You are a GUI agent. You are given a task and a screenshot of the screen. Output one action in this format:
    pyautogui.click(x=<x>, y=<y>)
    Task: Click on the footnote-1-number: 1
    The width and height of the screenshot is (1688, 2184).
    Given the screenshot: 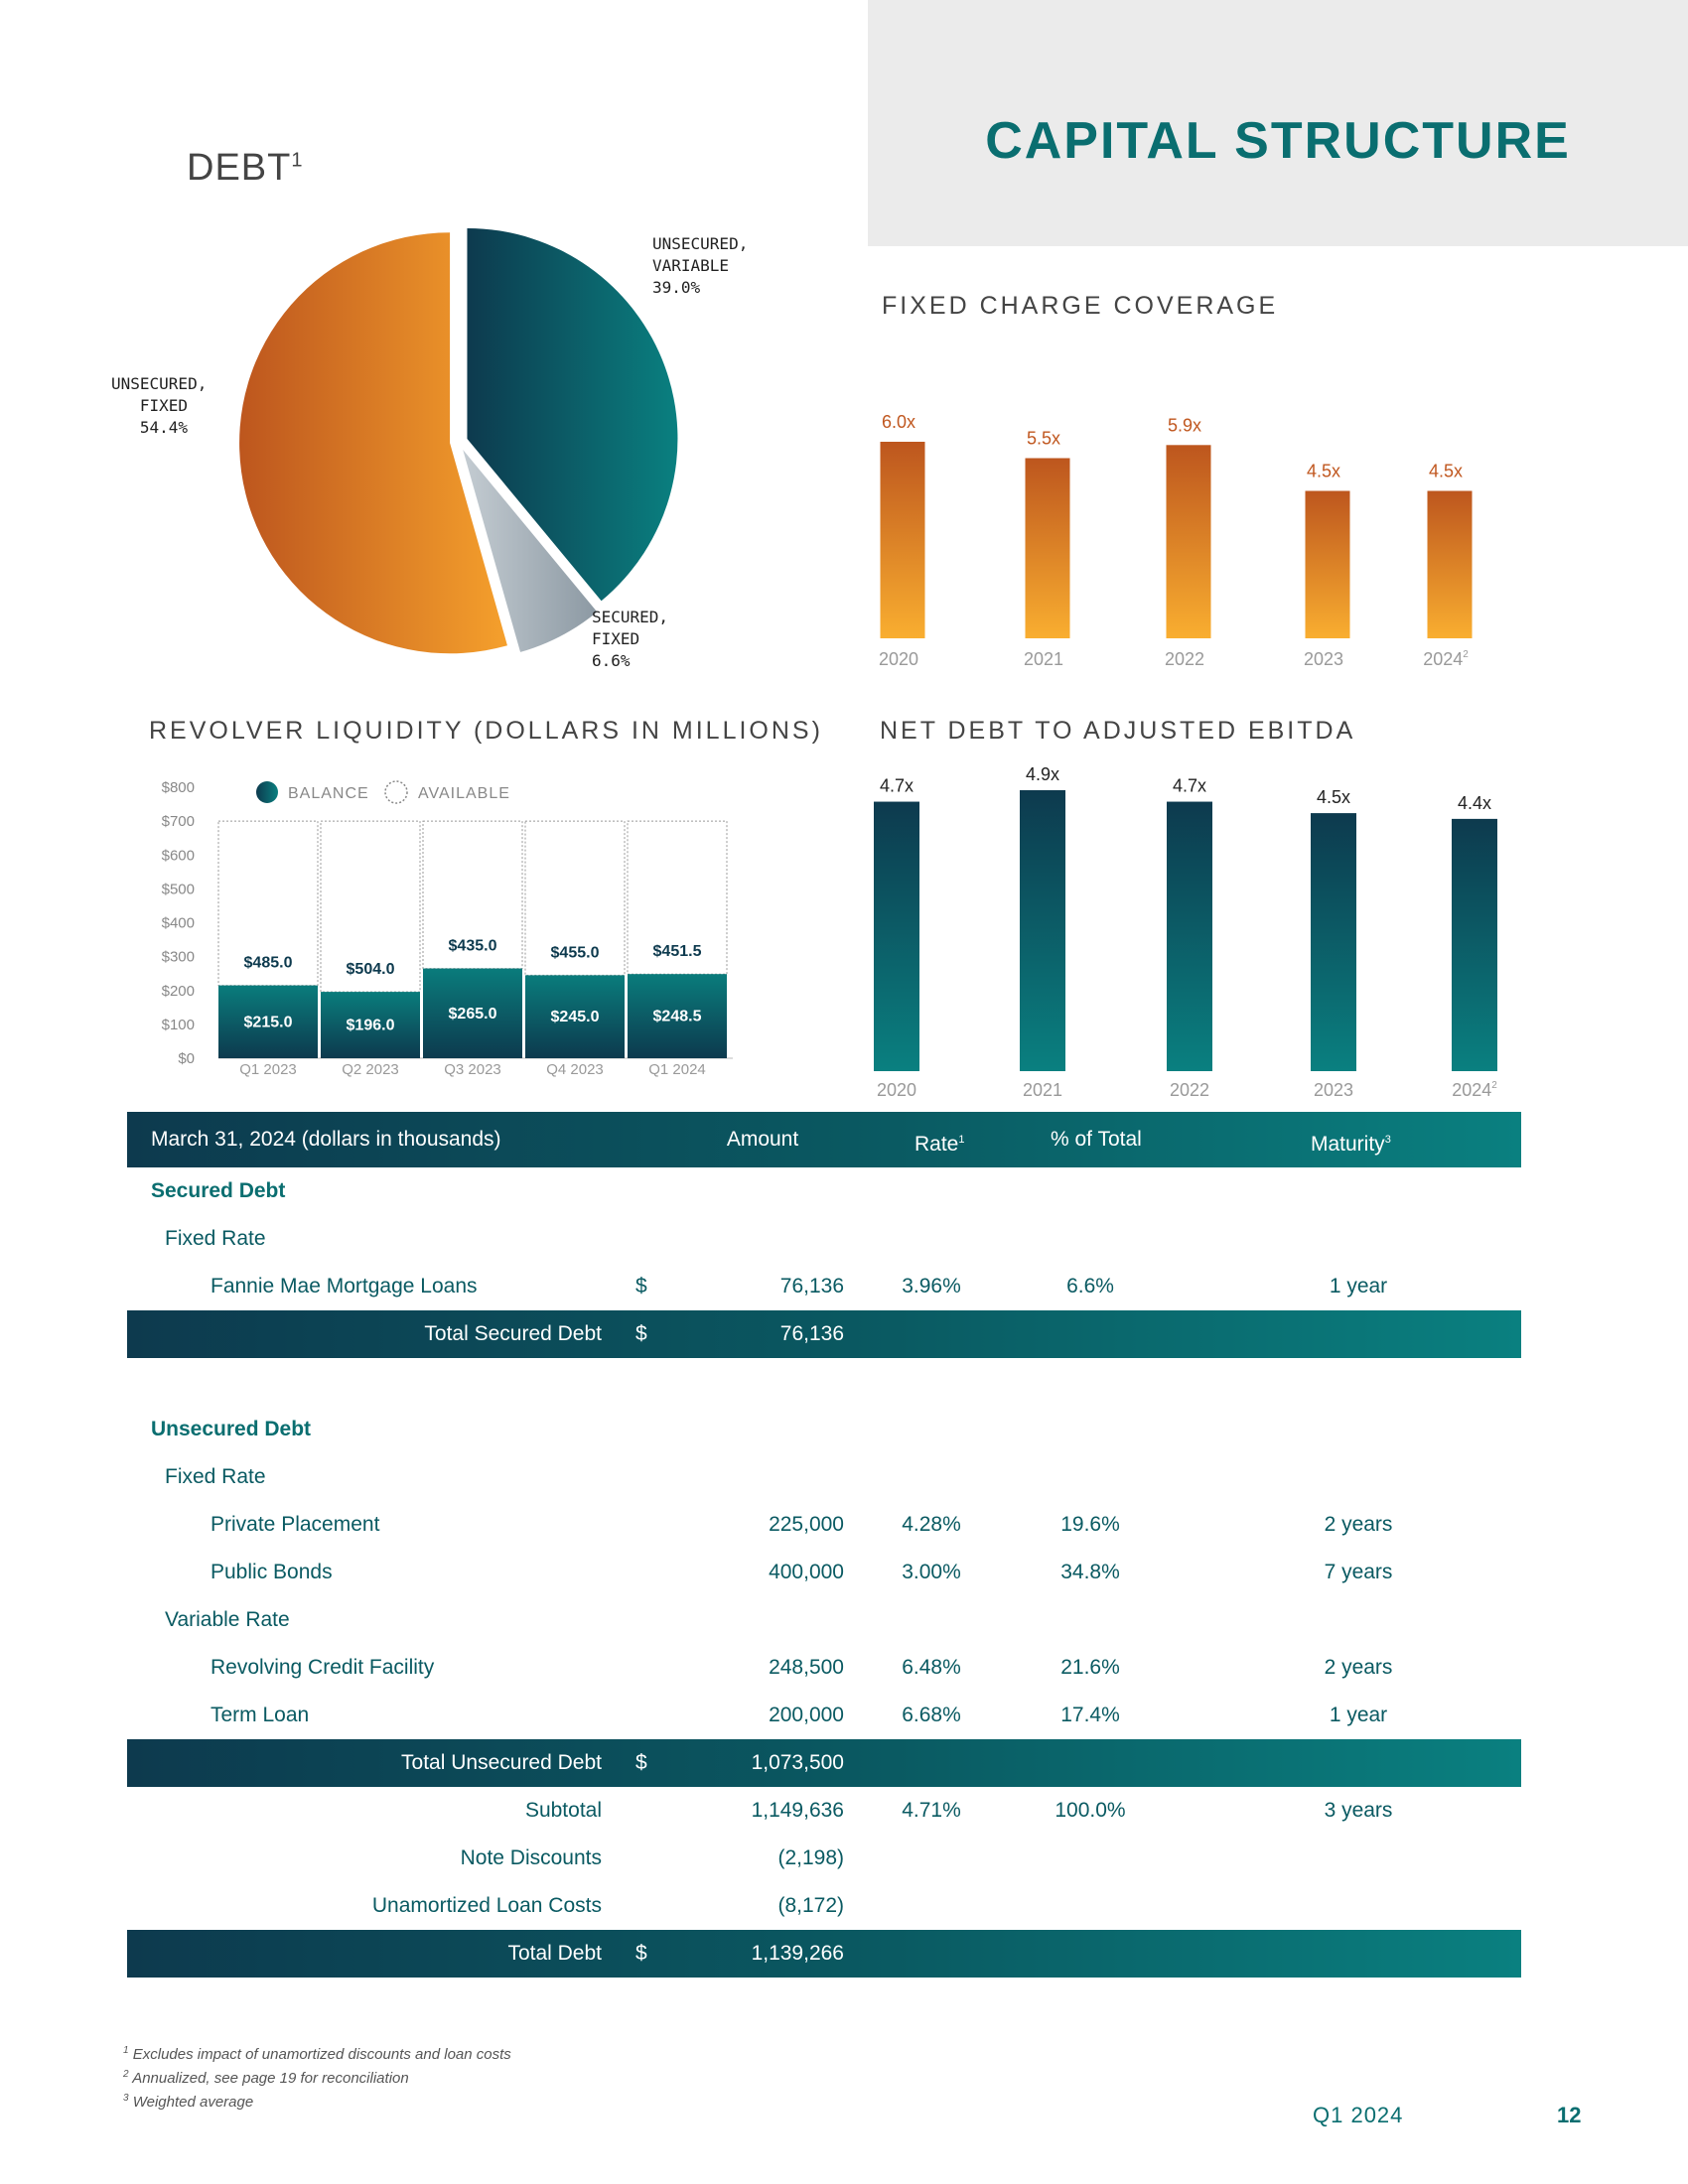 What is the action you would take?
    pyautogui.click(x=126, y=2050)
    